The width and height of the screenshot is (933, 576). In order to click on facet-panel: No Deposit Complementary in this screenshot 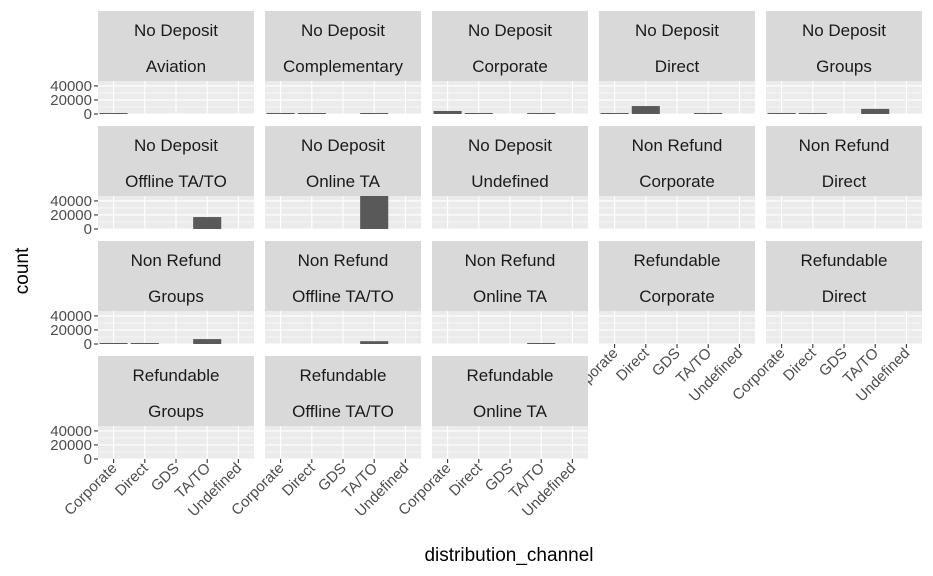, I will do `click(343, 63)`.